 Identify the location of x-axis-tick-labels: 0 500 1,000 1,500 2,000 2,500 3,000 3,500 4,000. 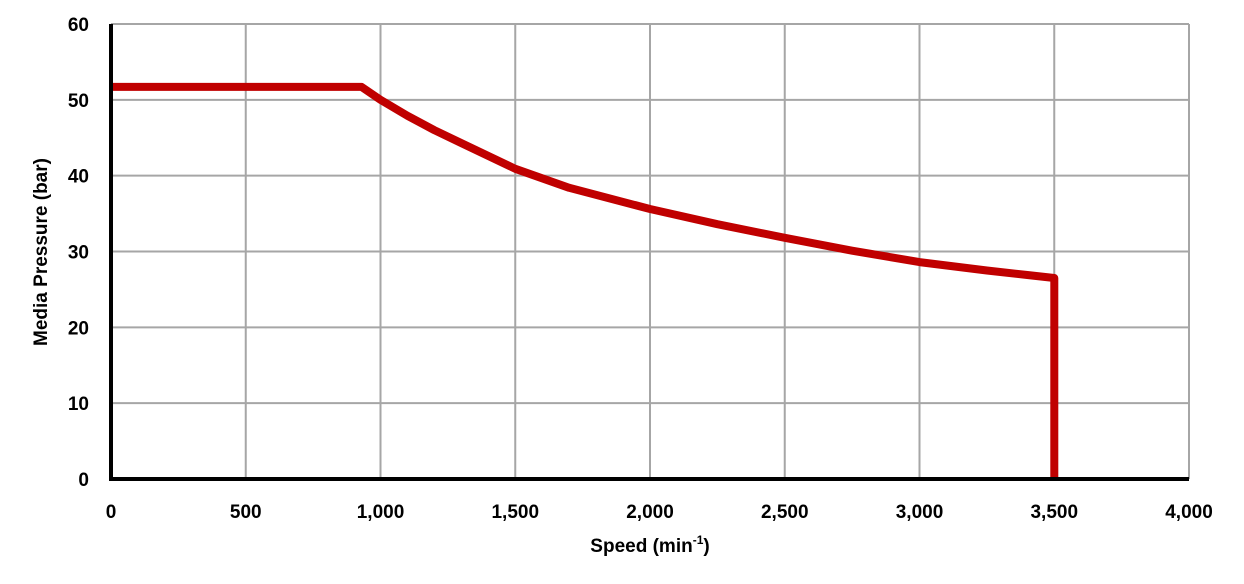
(659, 512).